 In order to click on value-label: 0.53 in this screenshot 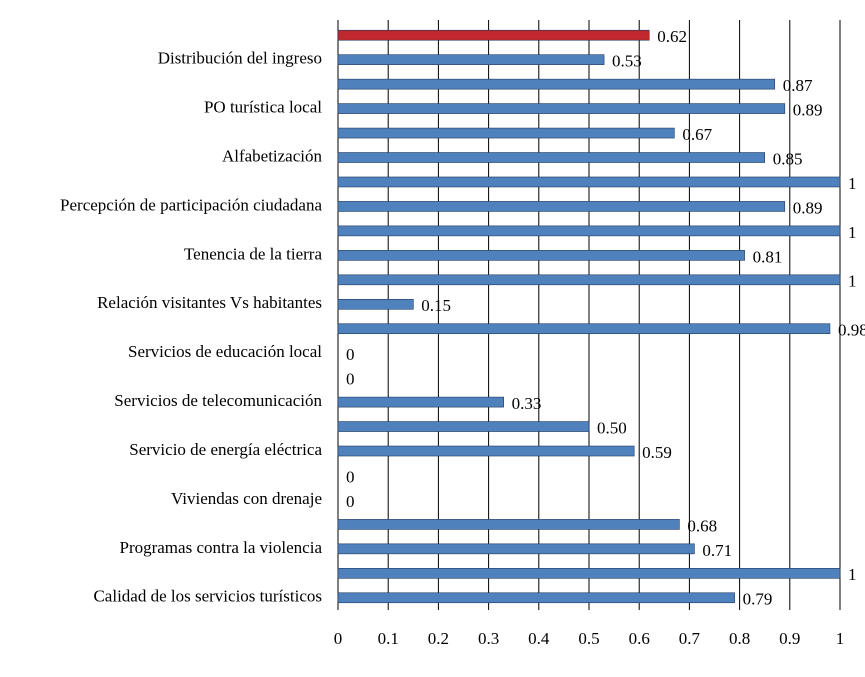, I will do `click(627, 61)`.